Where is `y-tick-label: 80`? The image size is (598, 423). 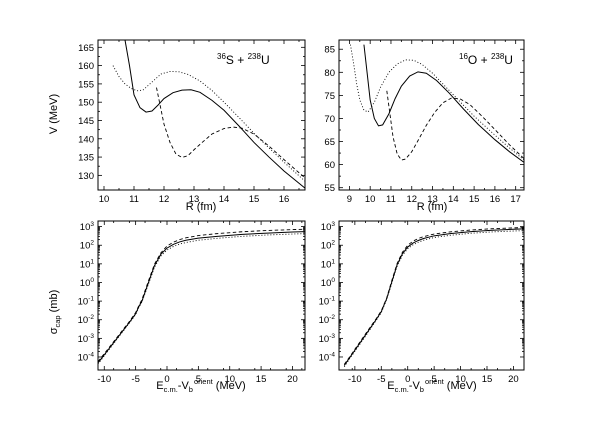
y-tick-label: 80 is located at coordinates (329, 73).